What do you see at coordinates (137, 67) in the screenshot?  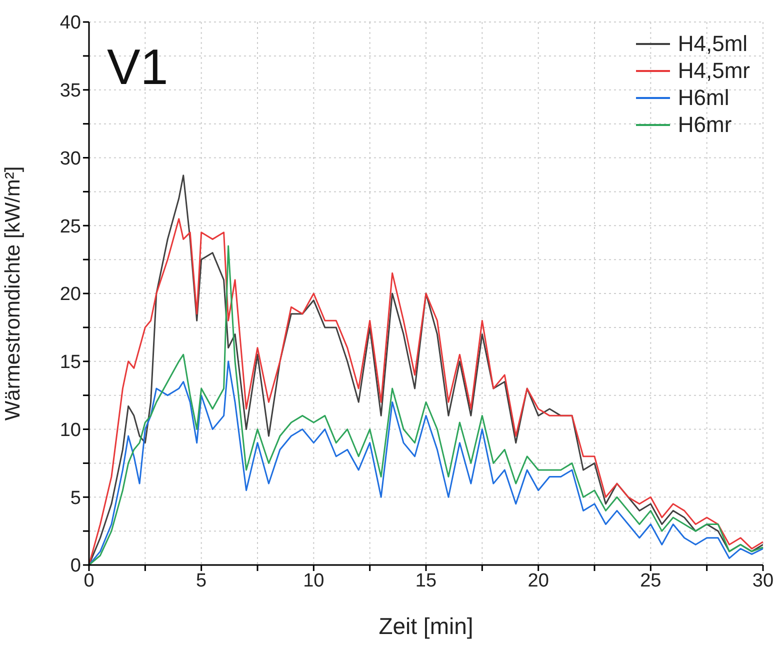 I see `chart-title: V1` at bounding box center [137, 67].